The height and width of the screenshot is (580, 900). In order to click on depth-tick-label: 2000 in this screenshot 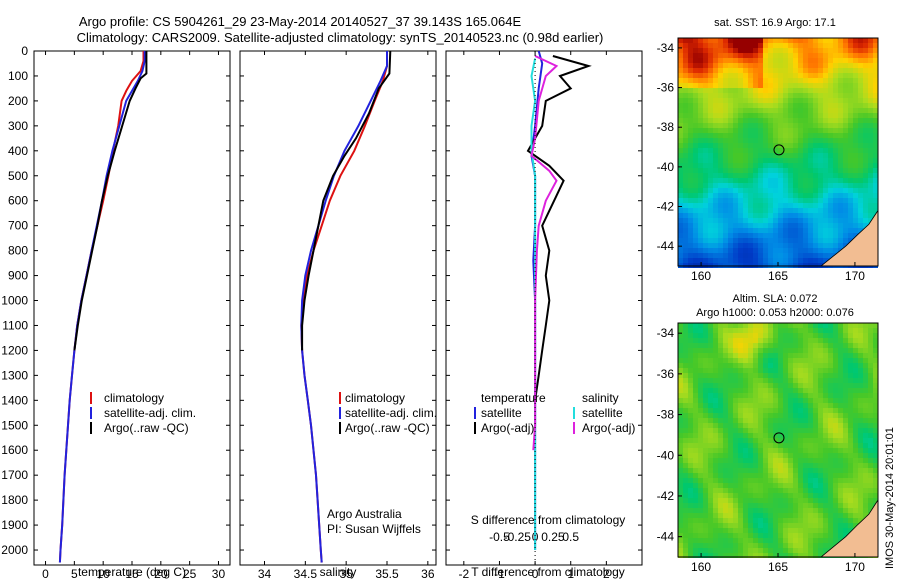, I will do `click(14, 550)`.